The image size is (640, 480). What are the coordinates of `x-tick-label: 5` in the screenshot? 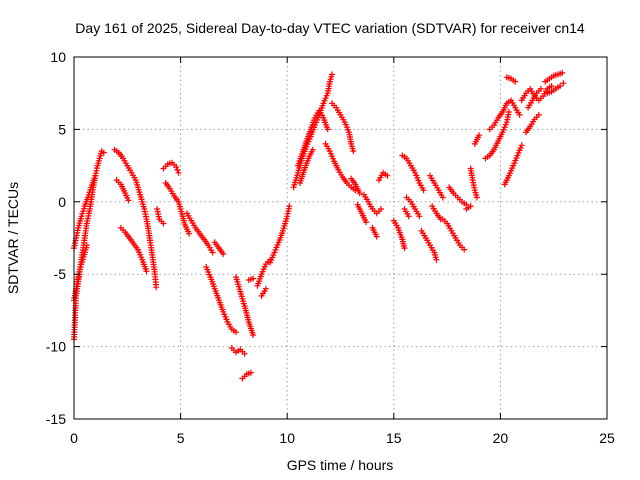 It's located at (181, 438).